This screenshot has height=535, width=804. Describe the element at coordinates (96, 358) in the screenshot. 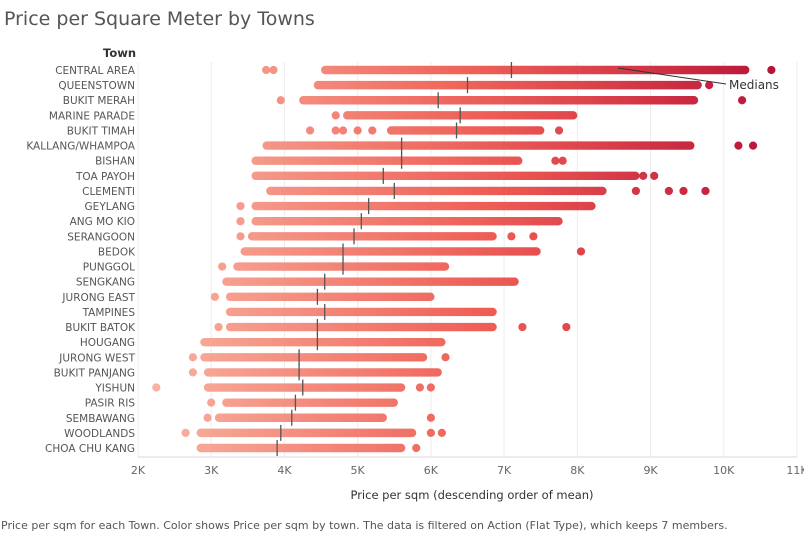

I see `town-label: JURONG WEST` at that location.